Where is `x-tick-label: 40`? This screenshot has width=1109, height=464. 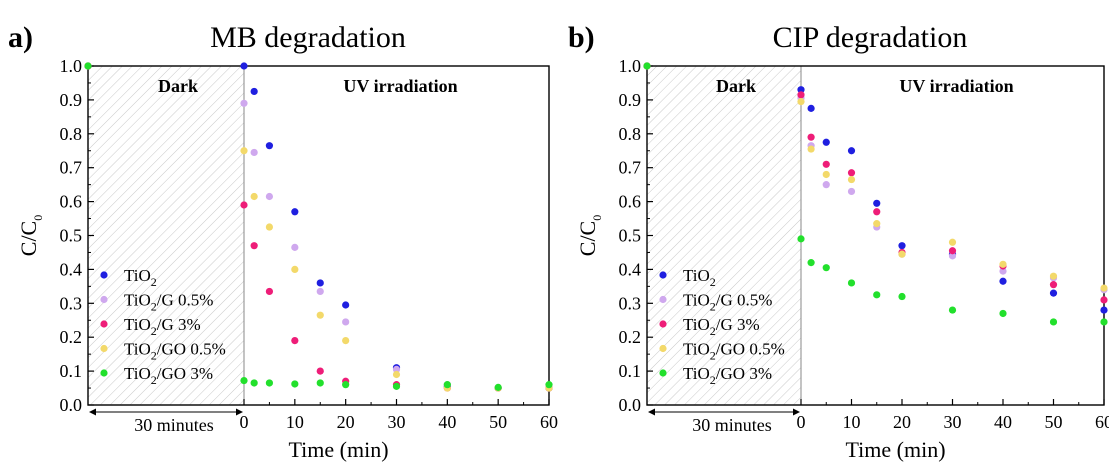 x-tick-label: 40 is located at coordinates (1003, 422).